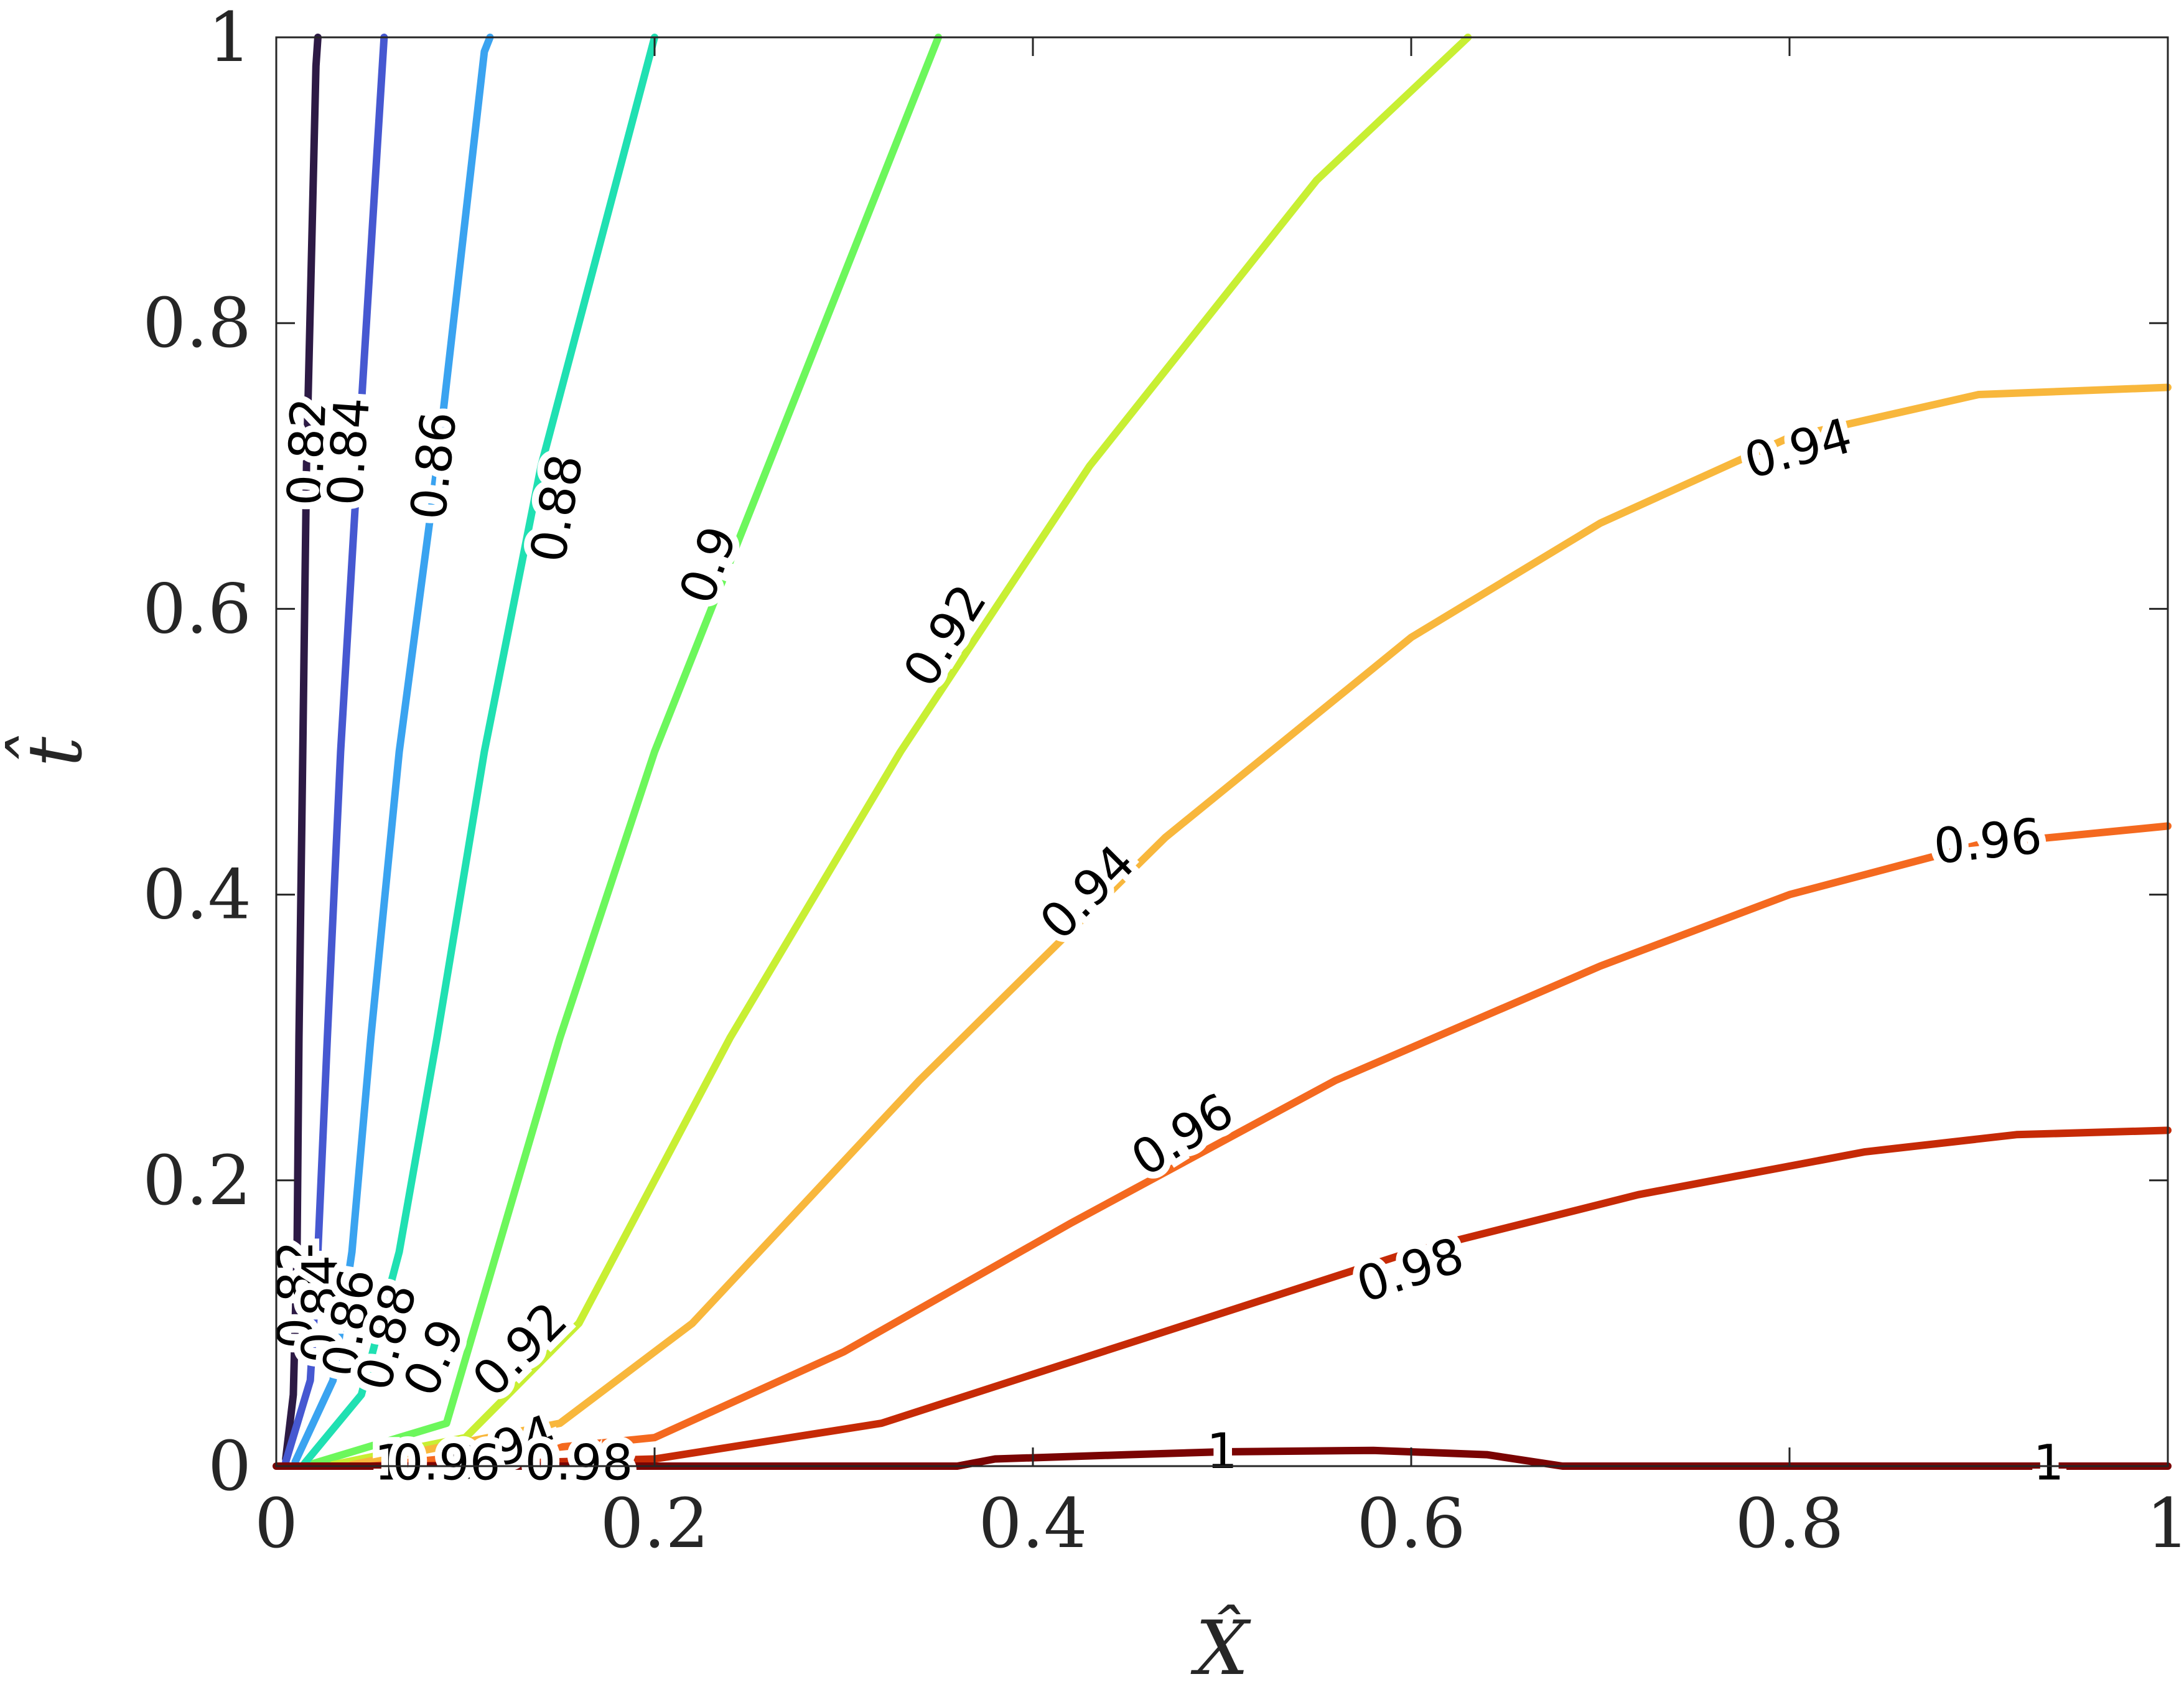  What do you see at coordinates (447, 1463) in the screenshot?
I see `contour-label-21: 0.96` at bounding box center [447, 1463].